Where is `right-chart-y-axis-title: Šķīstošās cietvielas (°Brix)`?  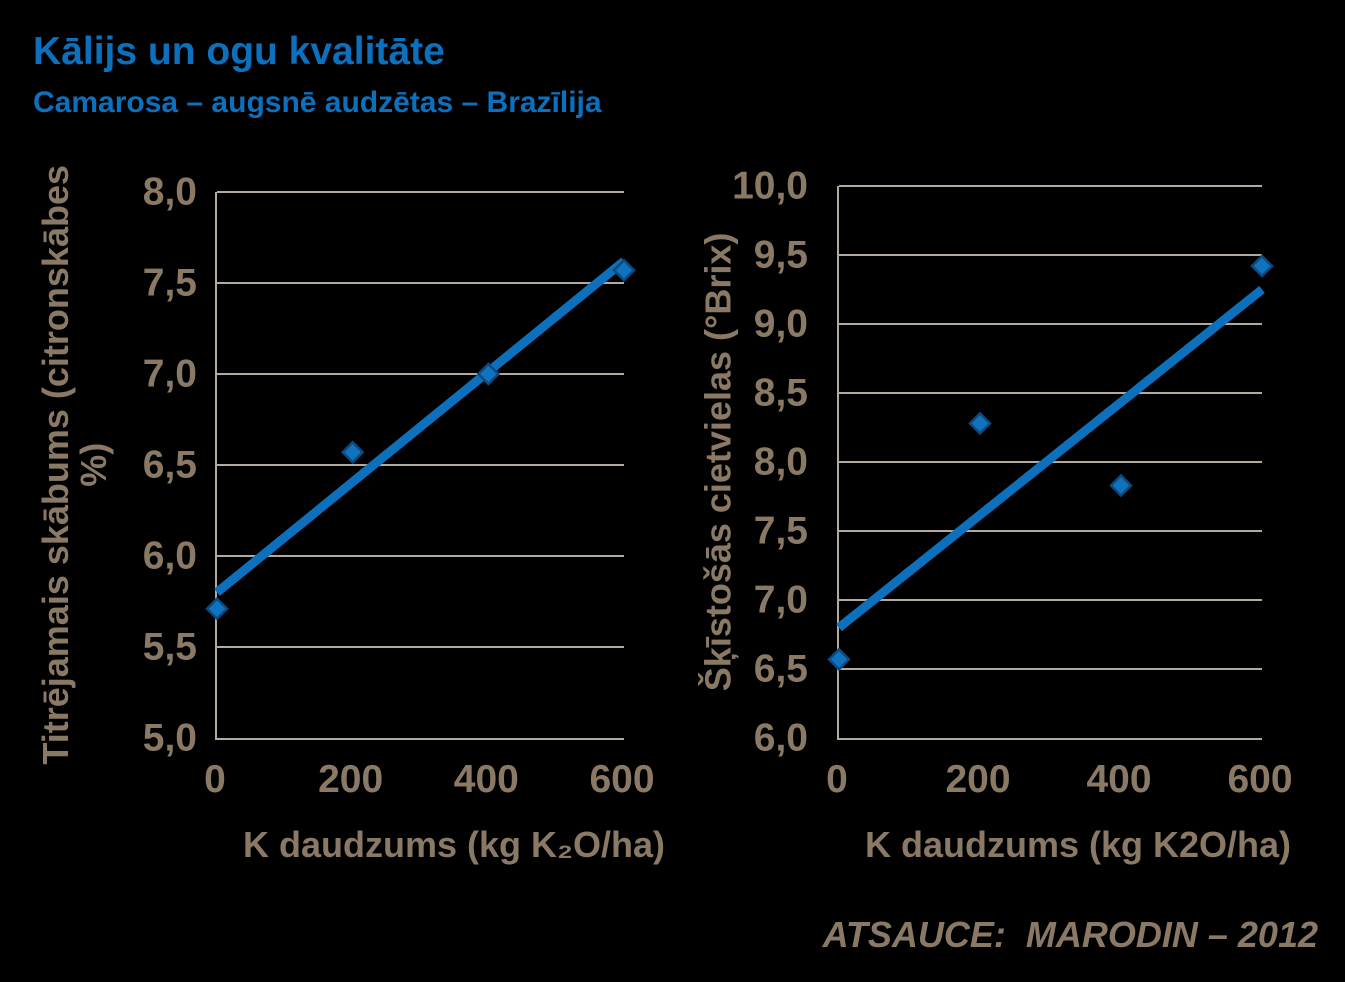 right-chart-y-axis-title: Šķīstošās cietvielas (°Brix) is located at coordinates (718, 462).